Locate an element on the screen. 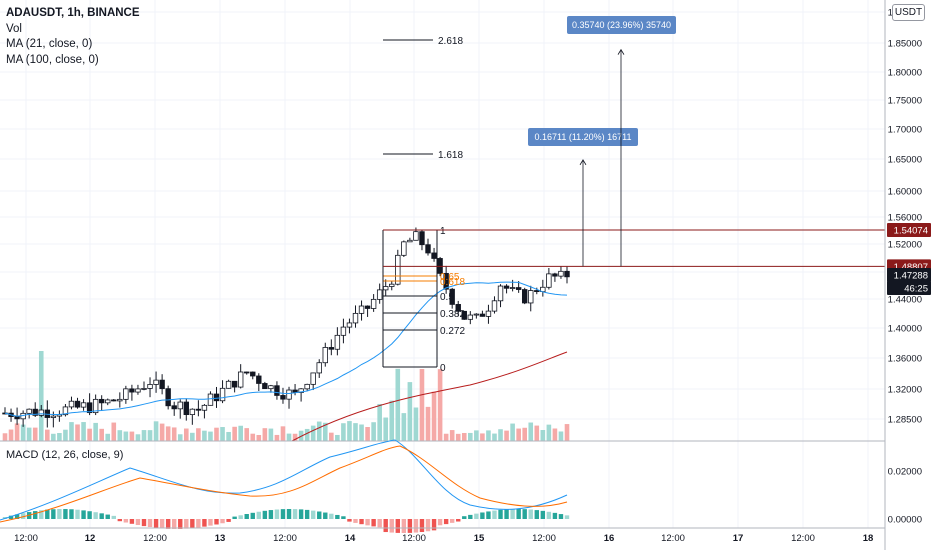  price-tag-label: 1.48807 is located at coordinates (911, 267).